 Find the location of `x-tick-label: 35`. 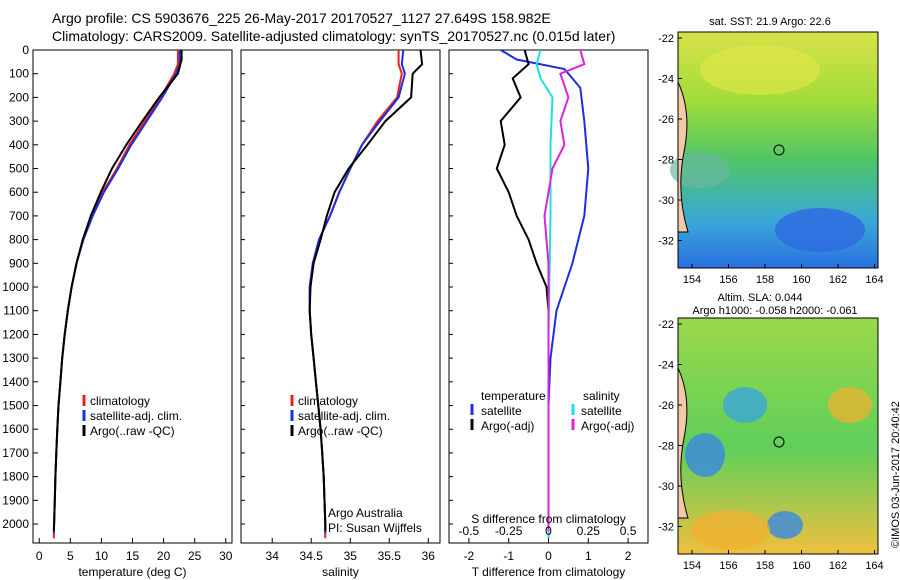

x-tick-label: 35 is located at coordinates (351, 556).